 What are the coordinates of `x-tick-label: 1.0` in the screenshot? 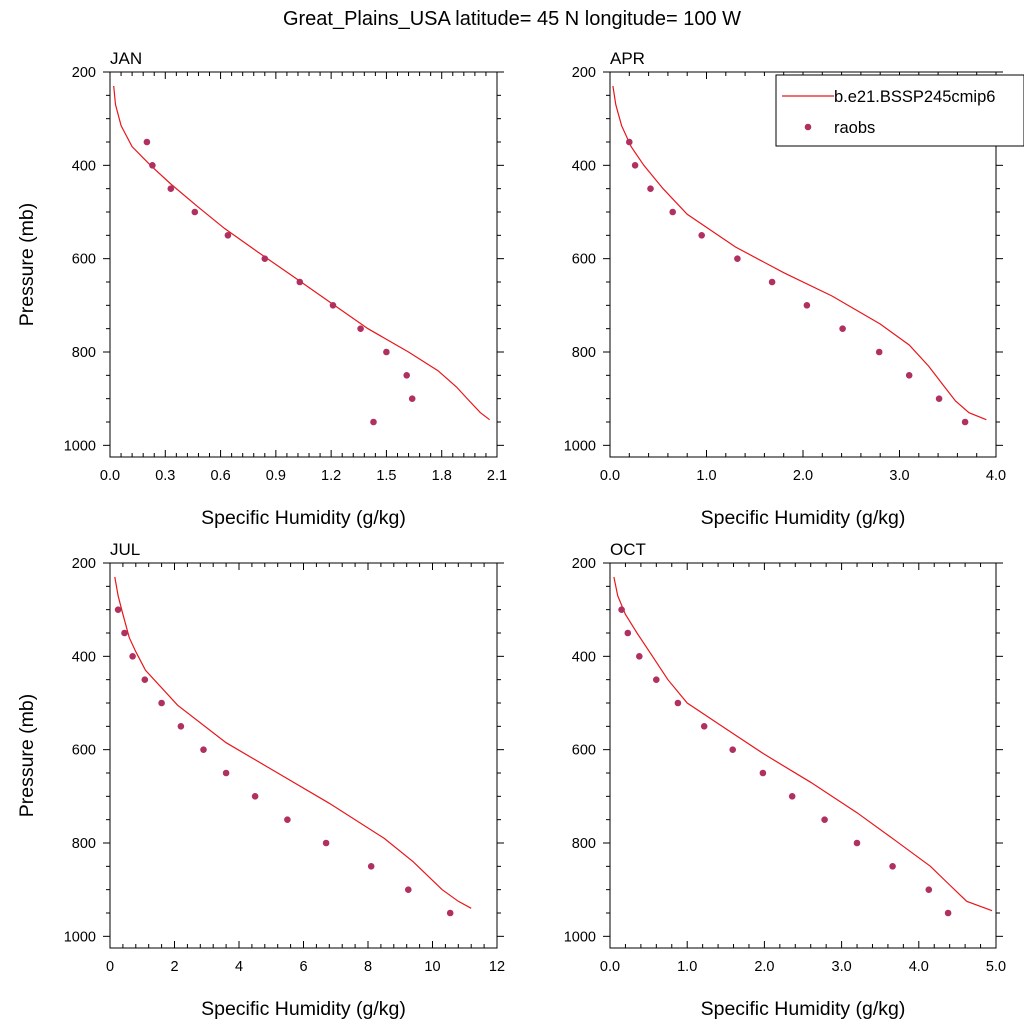 It's located at (706, 476).